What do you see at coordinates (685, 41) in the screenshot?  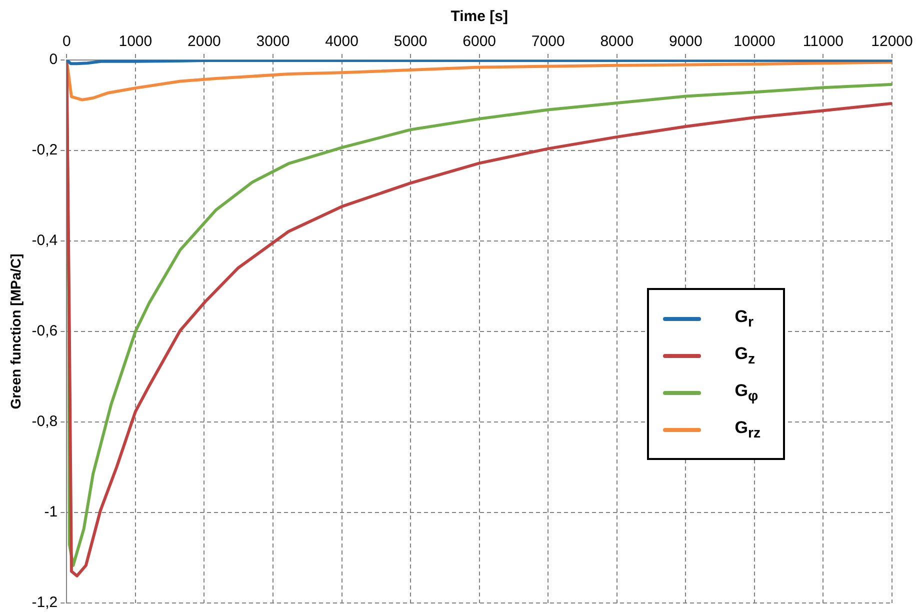 I see `x-tick-label: 9000` at bounding box center [685, 41].